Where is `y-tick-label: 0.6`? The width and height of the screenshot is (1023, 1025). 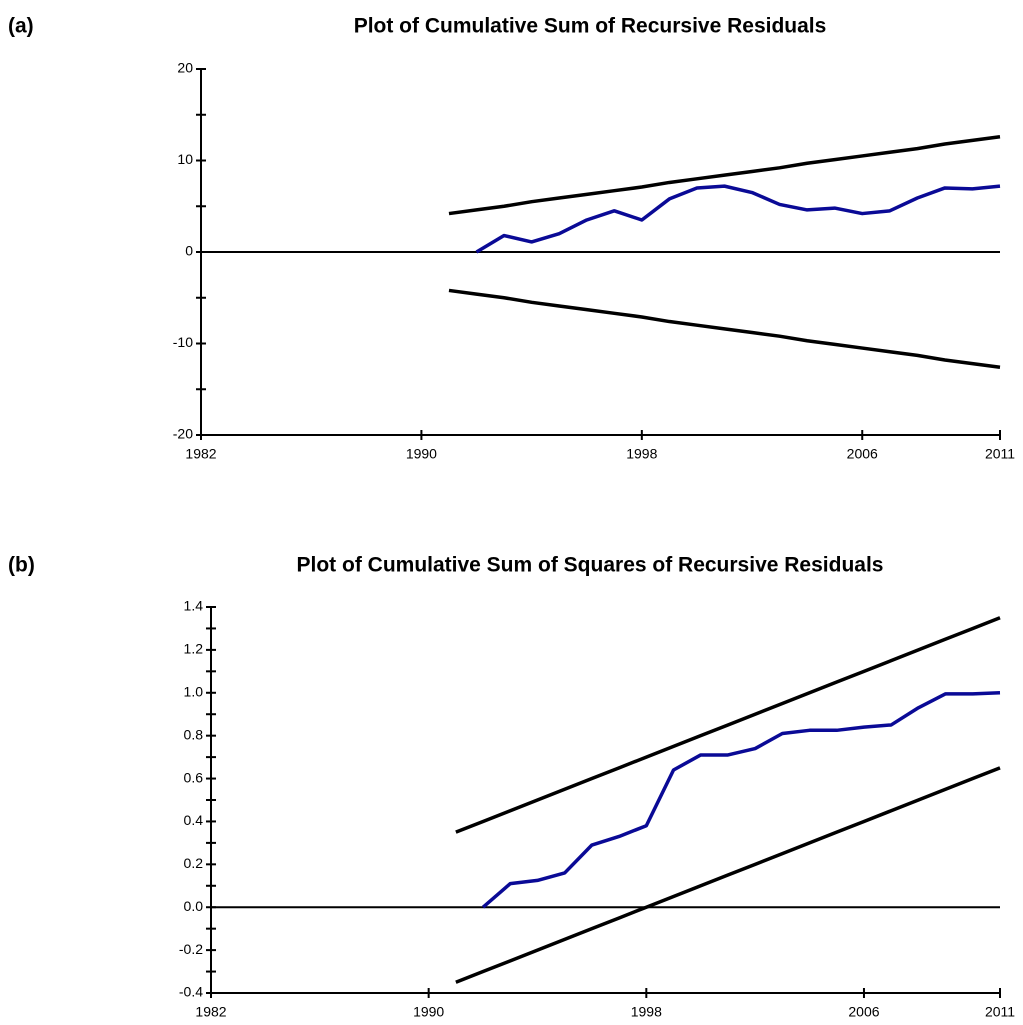
y-tick-label: 0.6 is located at coordinates (194, 777).